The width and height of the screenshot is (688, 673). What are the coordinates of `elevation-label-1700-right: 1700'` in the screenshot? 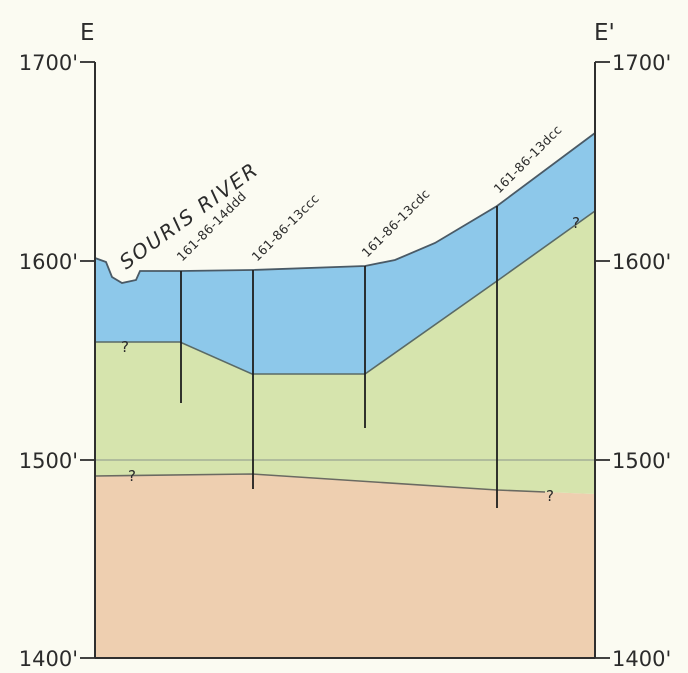 It's located at (641, 63).